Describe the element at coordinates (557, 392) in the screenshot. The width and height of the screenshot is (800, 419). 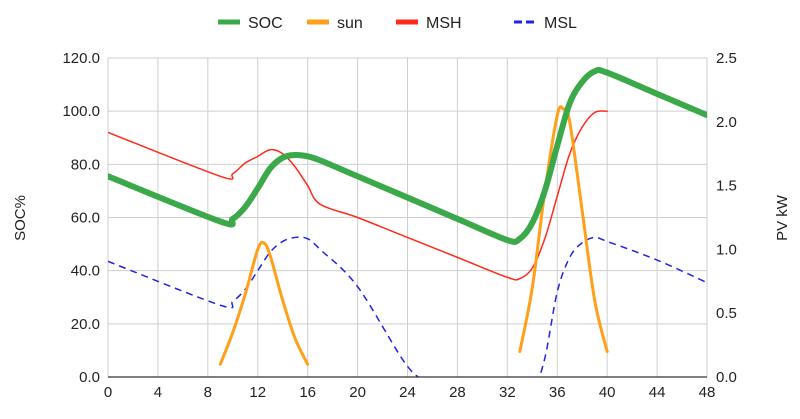
I see `x-tick-label: 36` at that location.